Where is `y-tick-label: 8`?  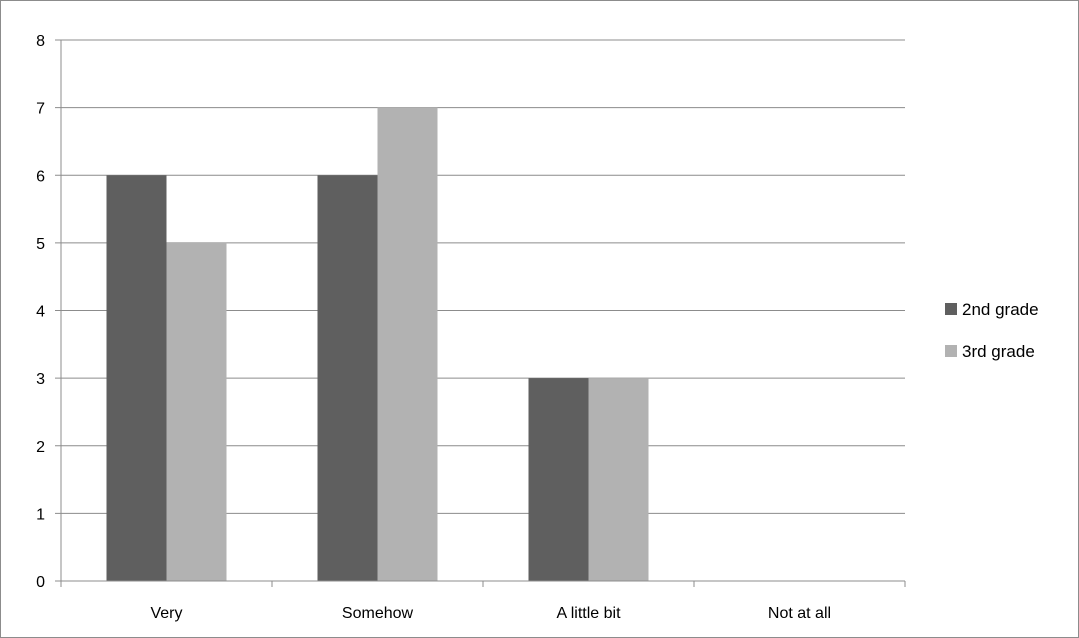
y-tick-label: 8 is located at coordinates (40, 41).